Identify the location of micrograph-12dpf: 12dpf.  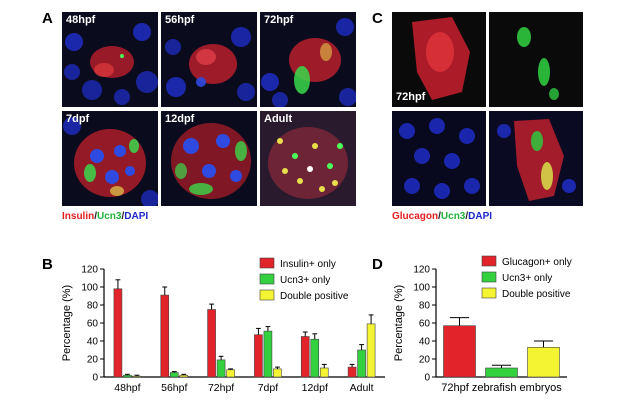
(209, 158).